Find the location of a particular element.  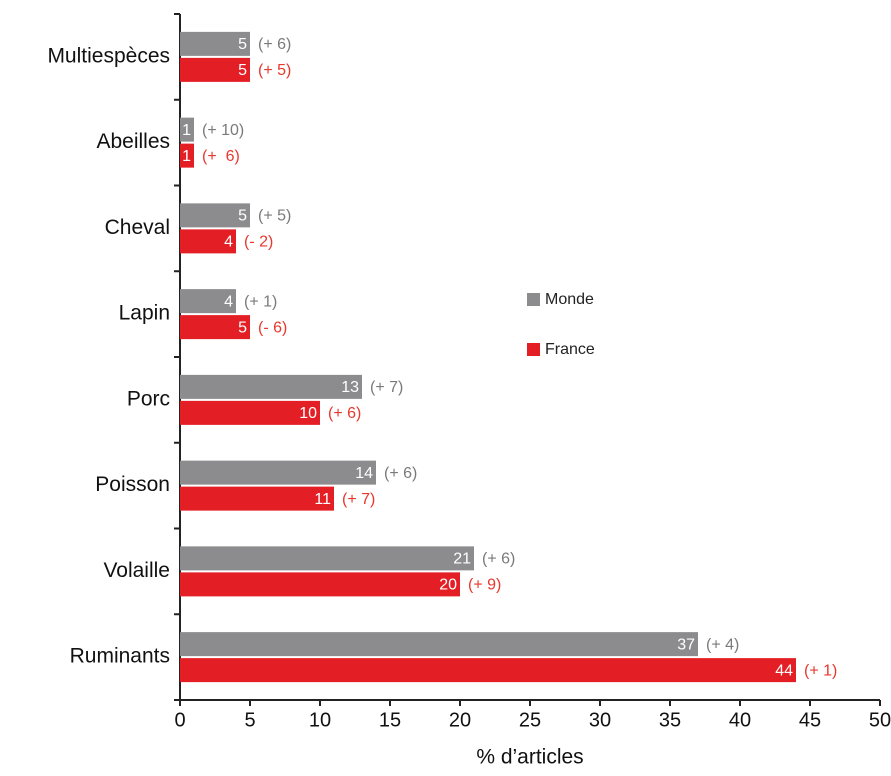

x-tick-label: 15 is located at coordinates (390, 720).